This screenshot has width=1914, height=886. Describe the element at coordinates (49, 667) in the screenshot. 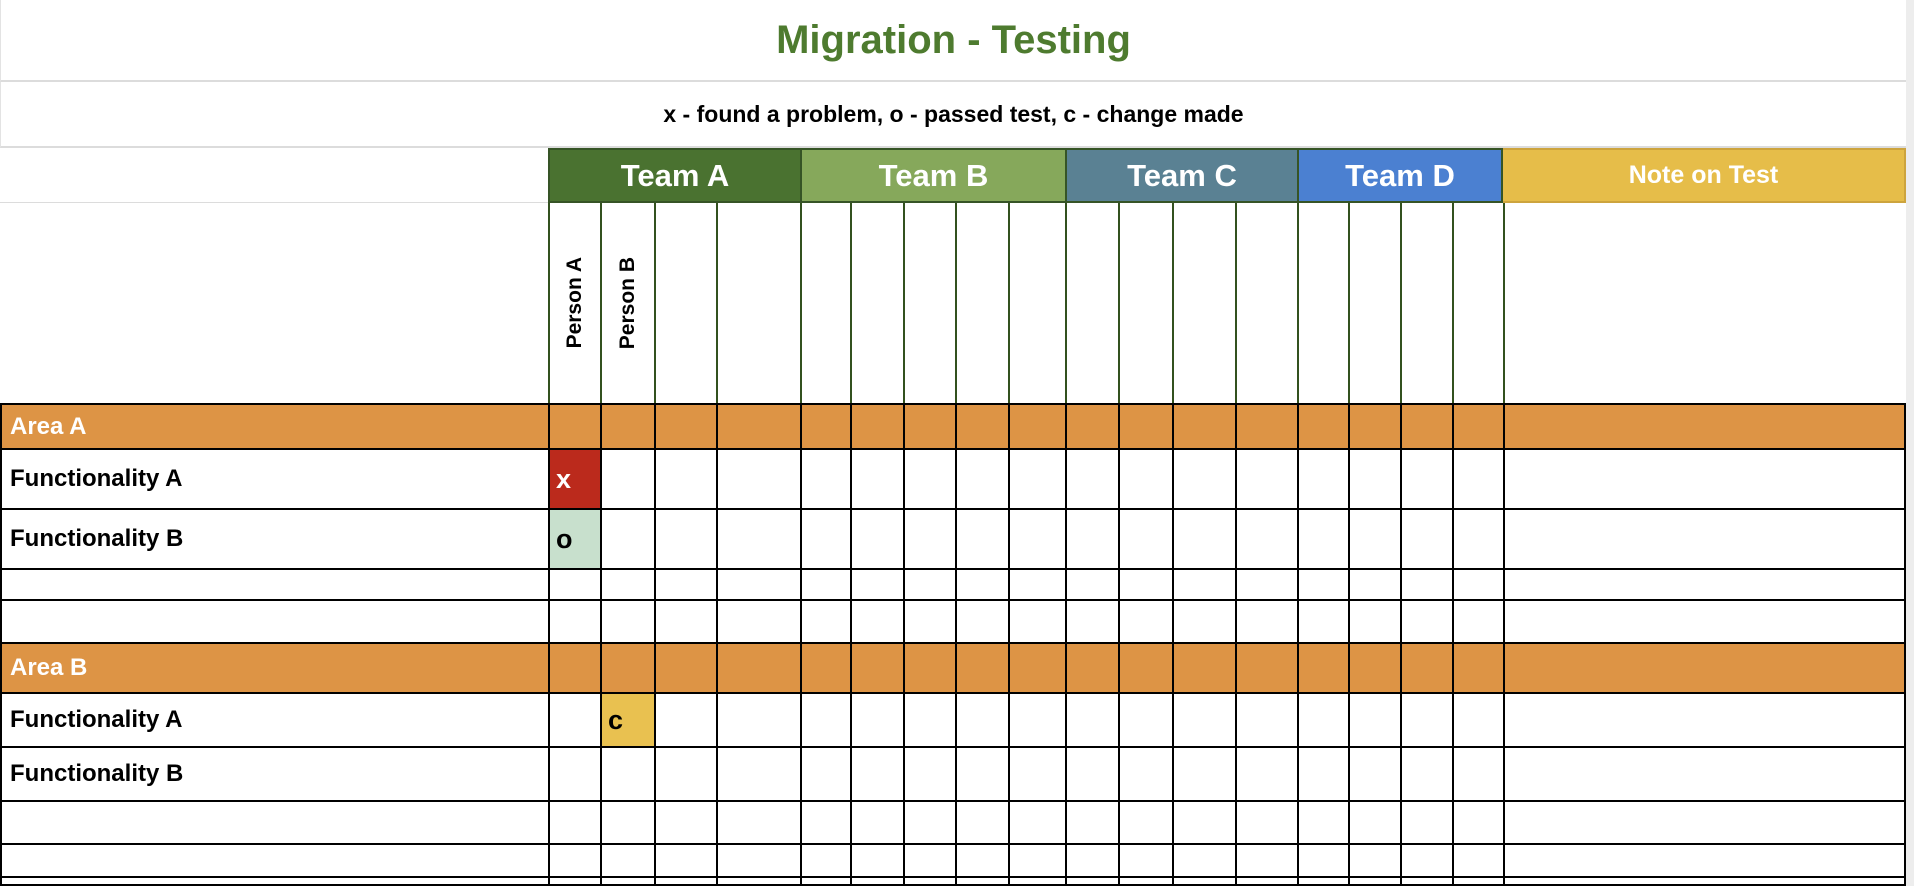

I see `section-label: Area B` at that location.